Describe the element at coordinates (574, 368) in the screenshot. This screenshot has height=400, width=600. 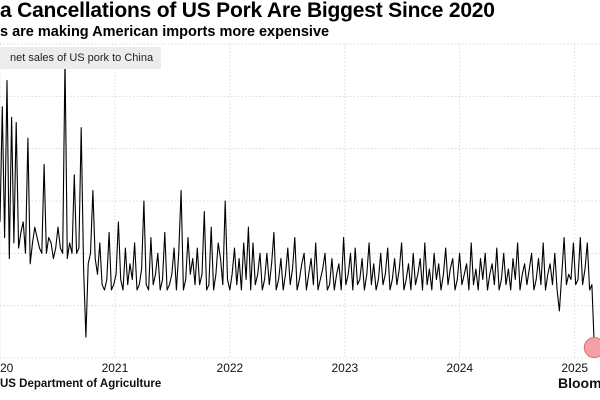
I see `x-tick-label: 2025` at that location.